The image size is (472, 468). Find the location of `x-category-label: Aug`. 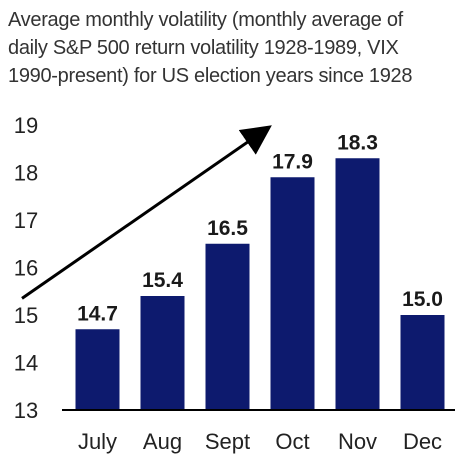

x-category-label: Aug is located at coordinates (162, 441).